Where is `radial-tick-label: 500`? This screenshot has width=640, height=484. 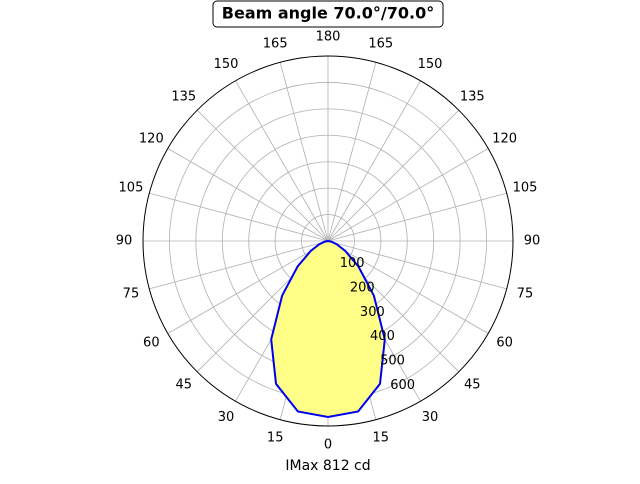
radial-tick-label: 500 is located at coordinates (392, 361).